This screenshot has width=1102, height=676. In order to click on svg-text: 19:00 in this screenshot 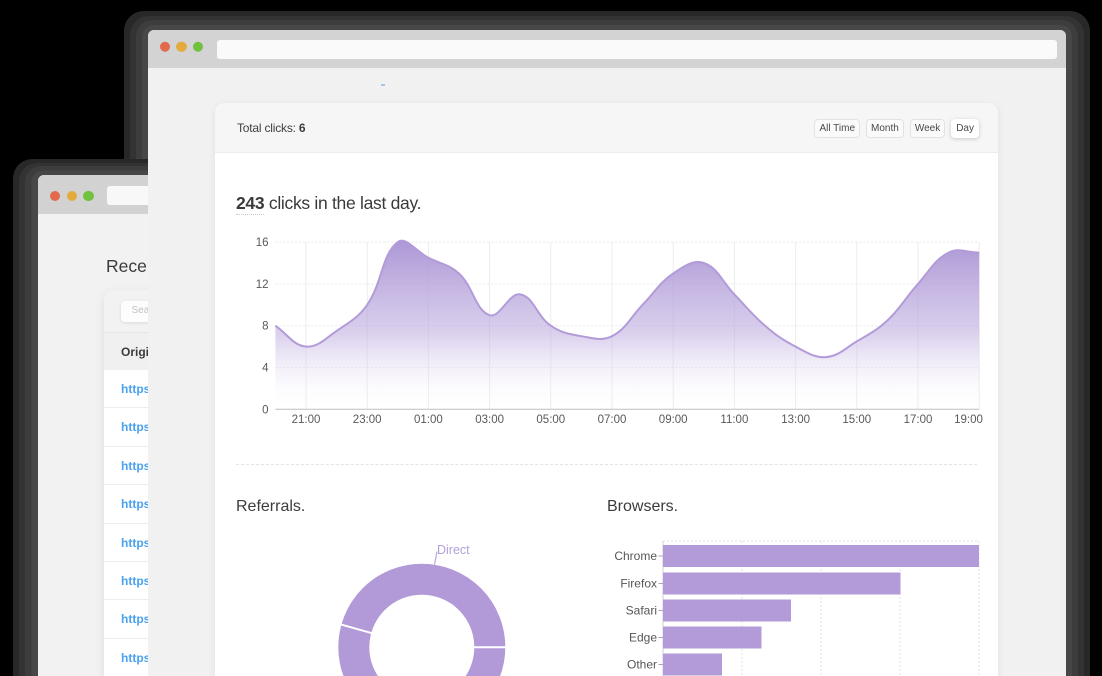, I will do `click(968, 420)`.